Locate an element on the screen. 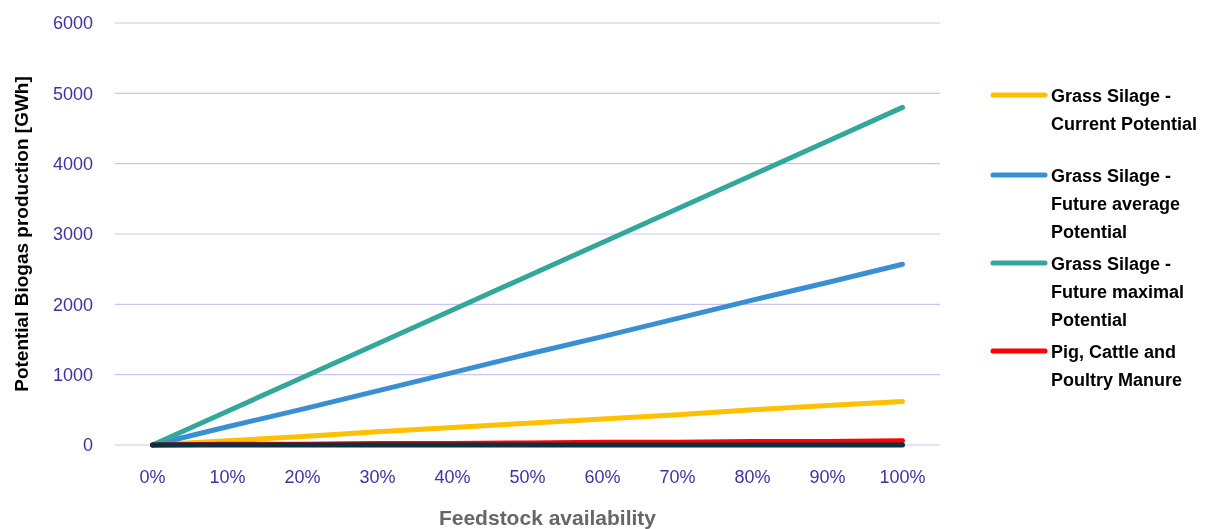 Image resolution: width=1225 pixels, height=529 pixels. x-axis-title: Feedstock availability is located at coordinates (547, 517).